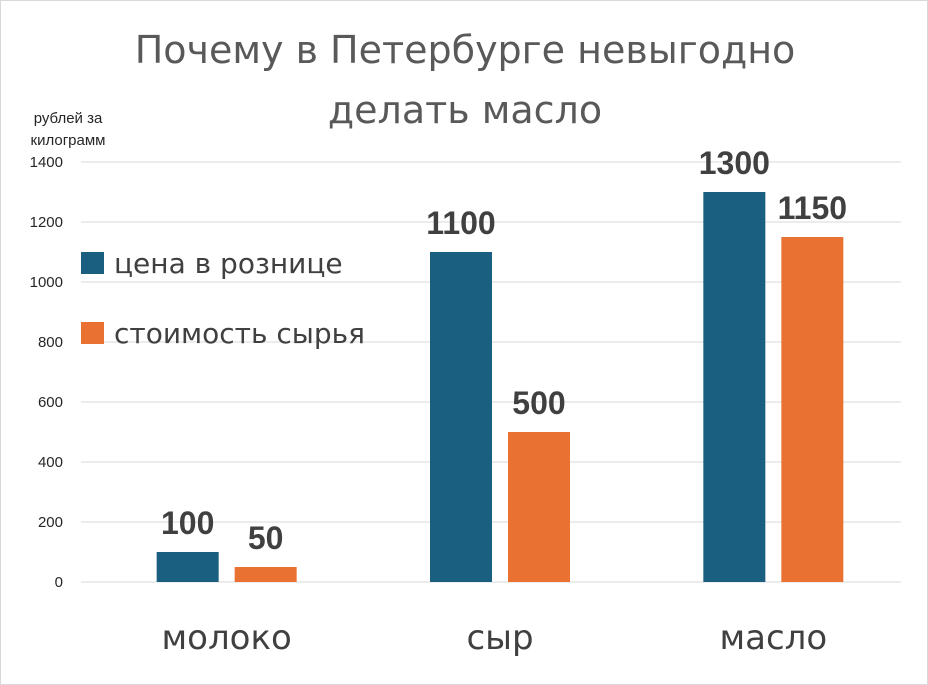 The height and width of the screenshot is (685, 928). Describe the element at coordinates (773, 638) in the screenshot. I see `category-label: масло` at that location.